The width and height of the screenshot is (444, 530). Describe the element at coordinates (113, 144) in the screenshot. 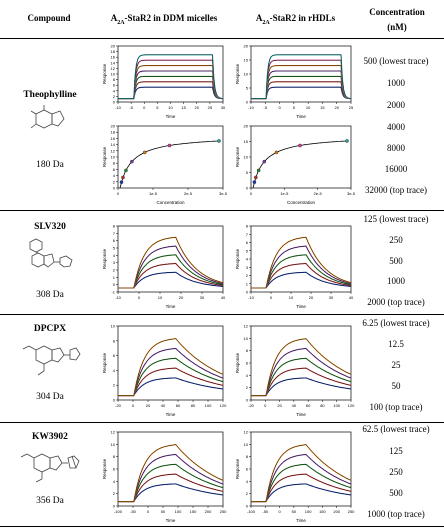

I see `y-tick-label: 14` at that location.